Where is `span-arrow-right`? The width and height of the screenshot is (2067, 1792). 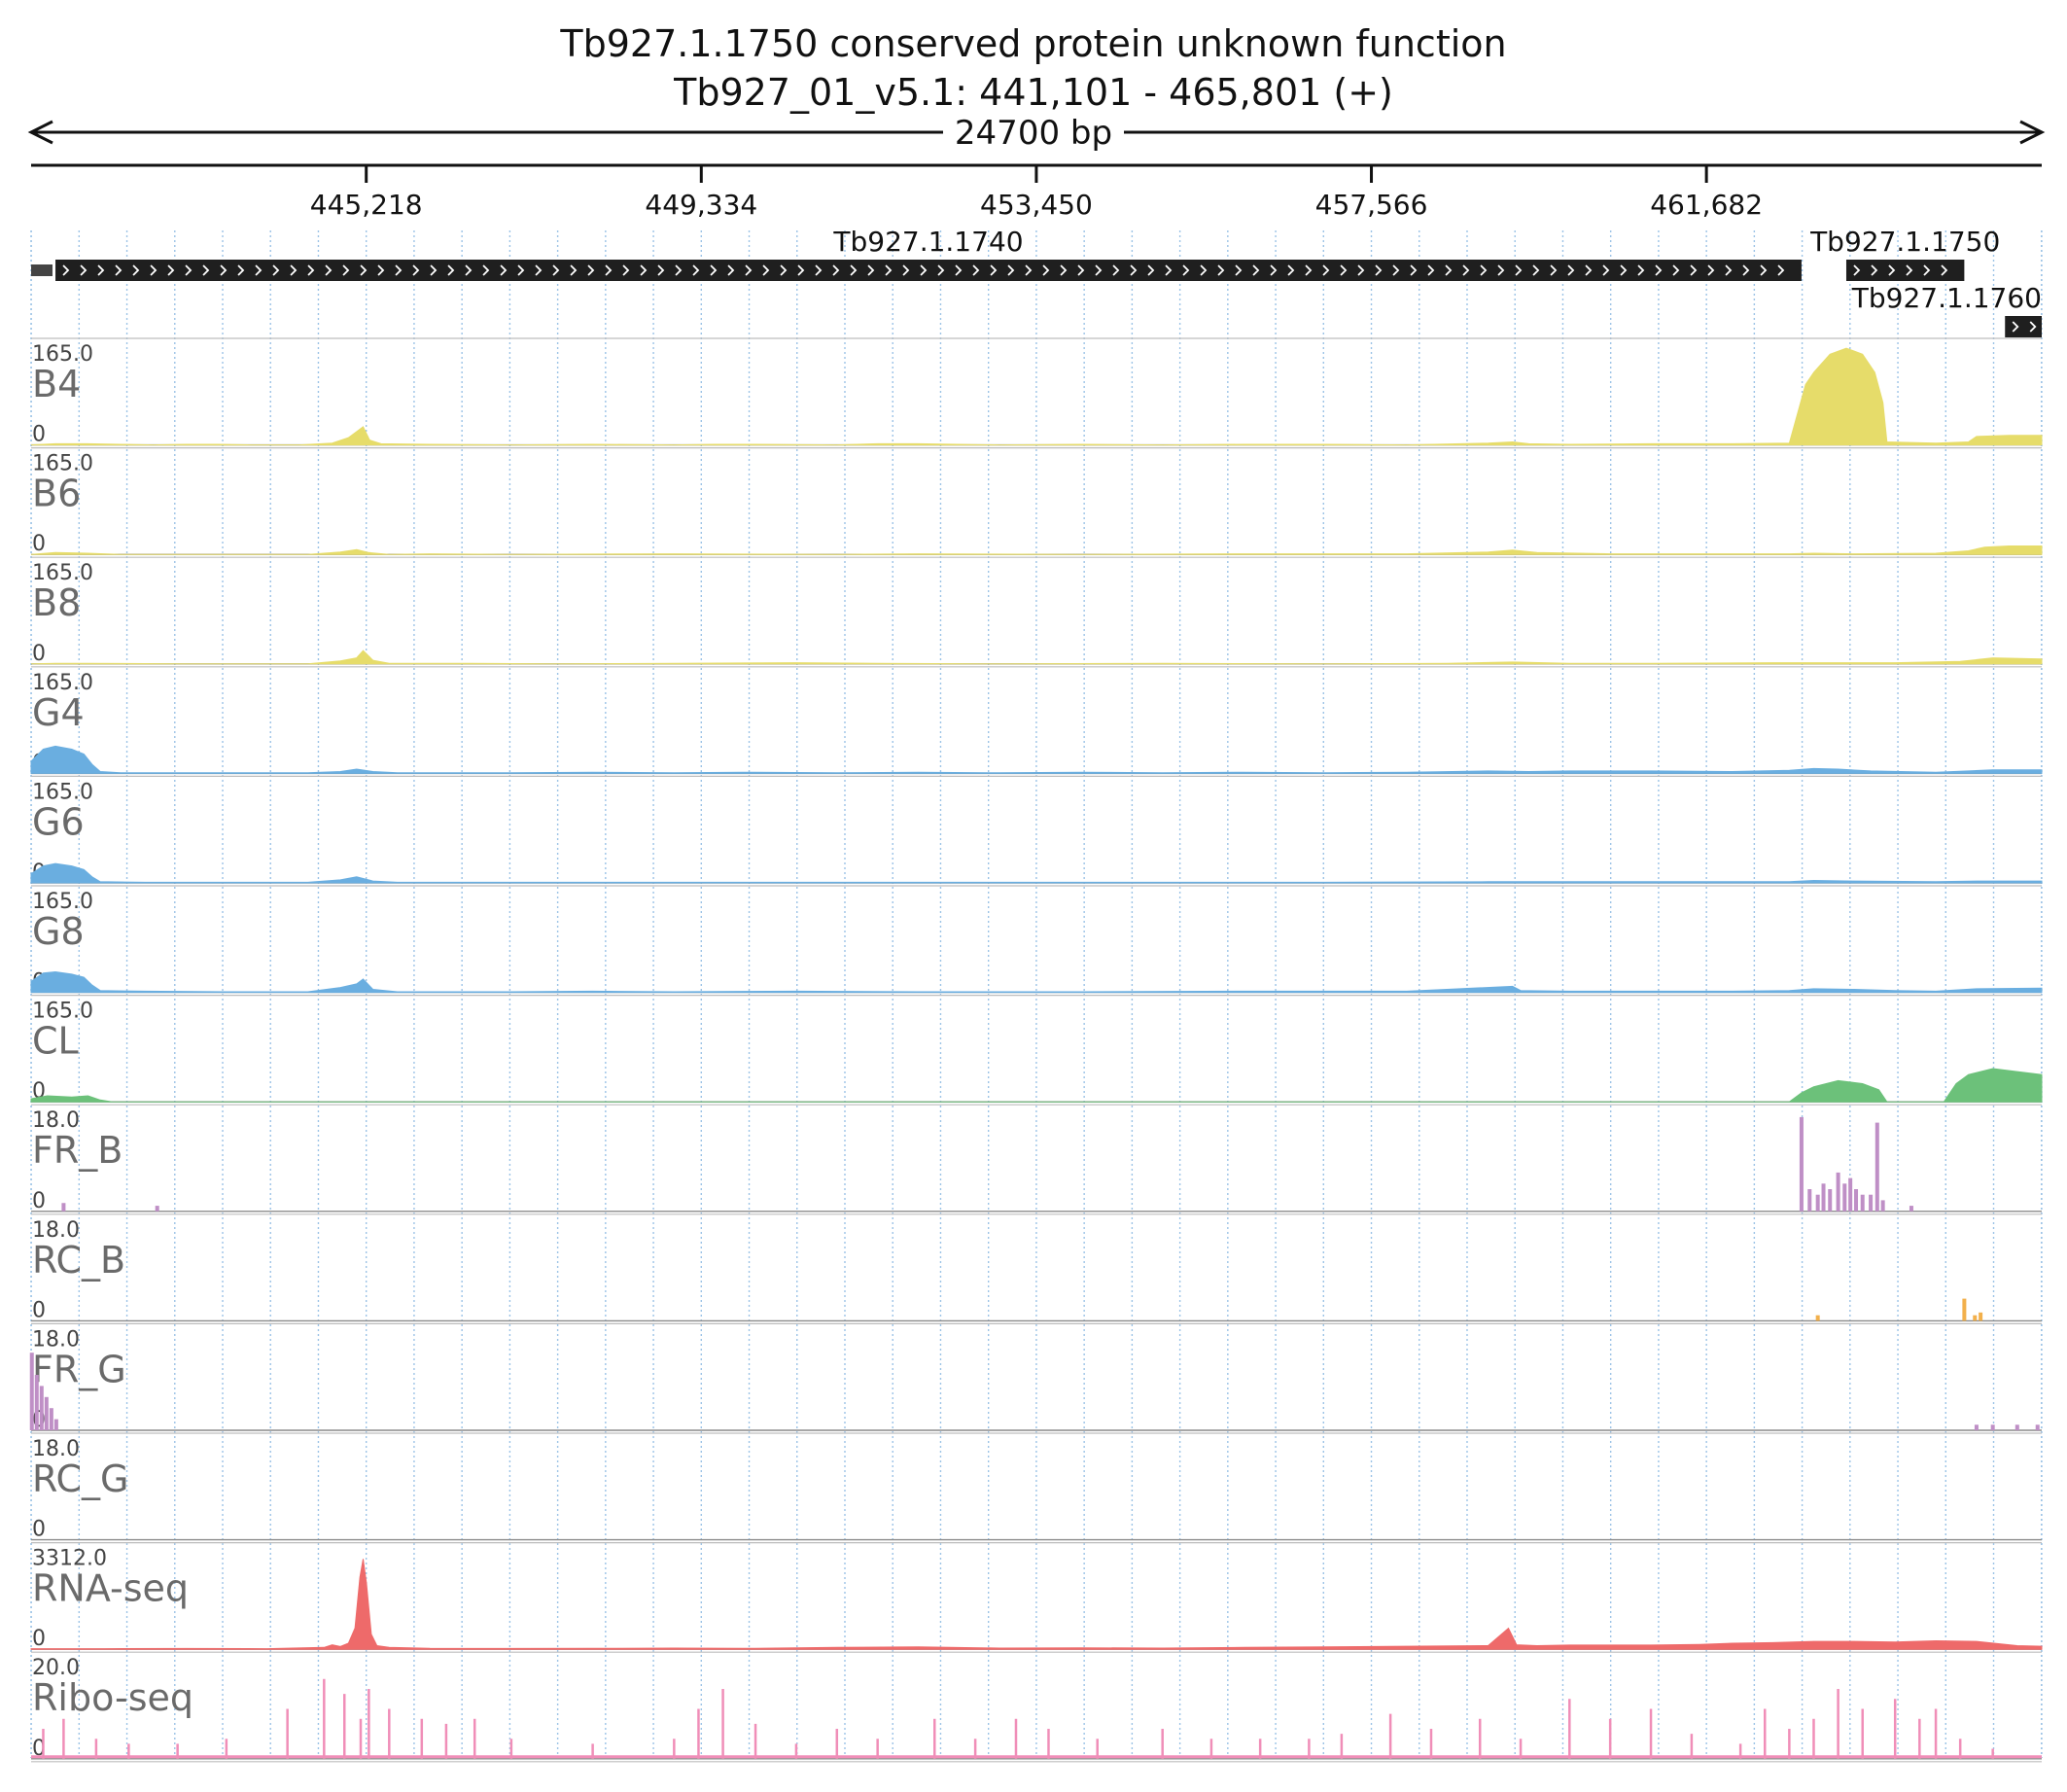
span-arrow-right is located at coordinates (2032, 132).